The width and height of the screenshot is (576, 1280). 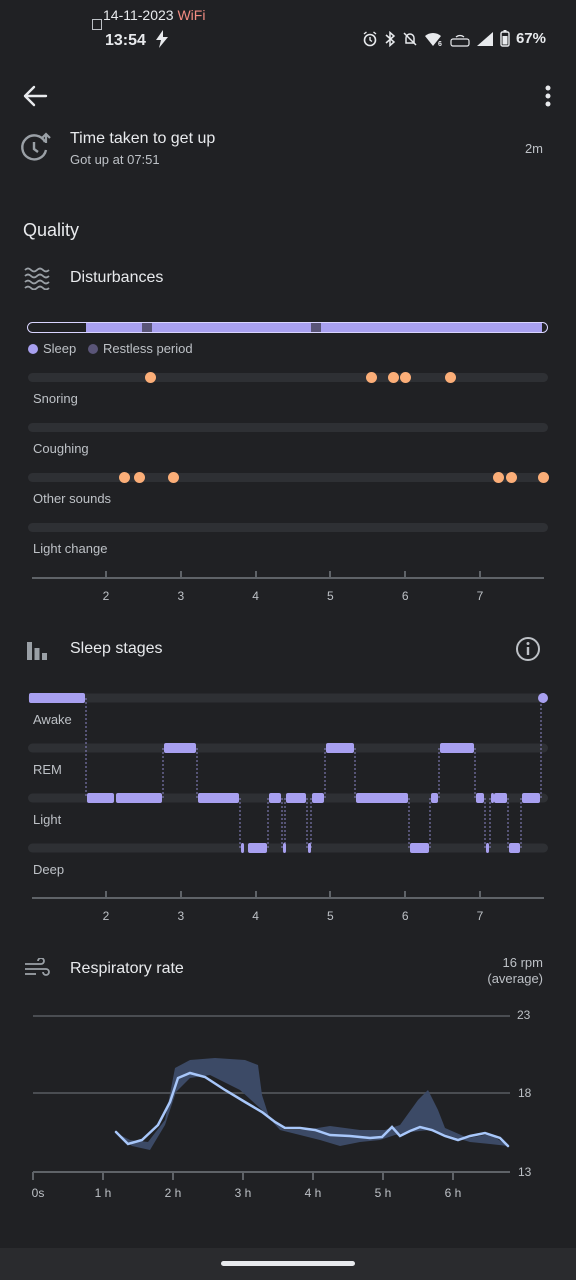 What do you see at coordinates (127, 968) in the screenshot?
I see `respiratory-title: Respiratory rate` at bounding box center [127, 968].